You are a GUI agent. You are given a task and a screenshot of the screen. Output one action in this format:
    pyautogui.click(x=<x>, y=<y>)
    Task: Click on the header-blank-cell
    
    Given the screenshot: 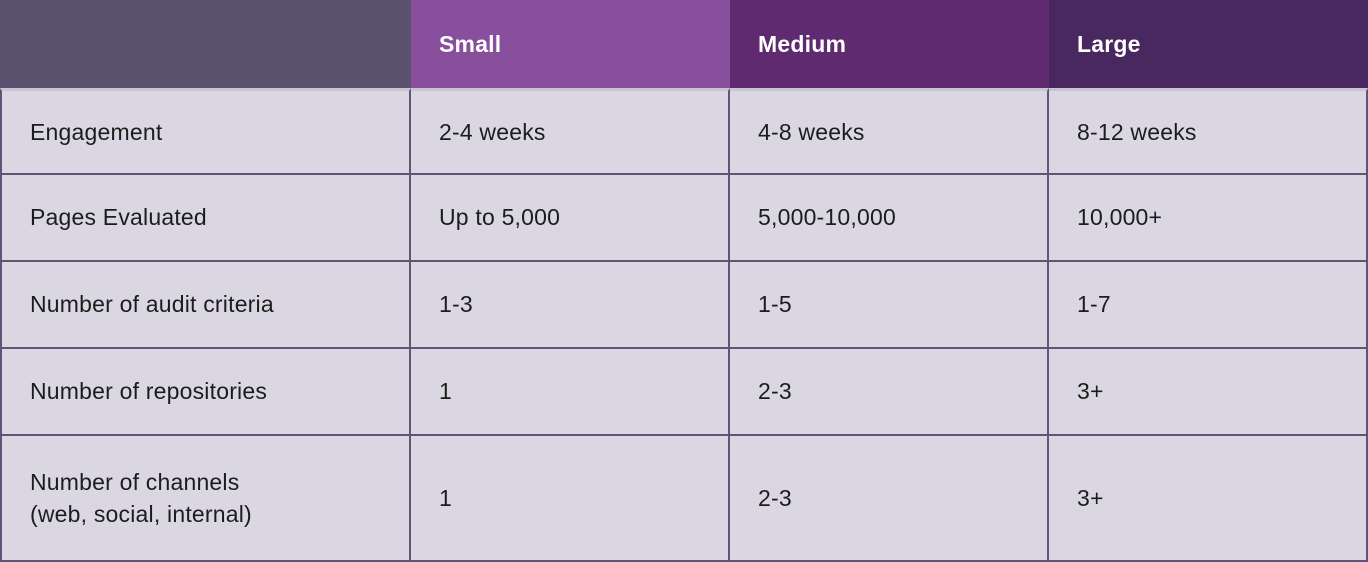 What is the action you would take?
    pyautogui.click(x=205, y=44)
    